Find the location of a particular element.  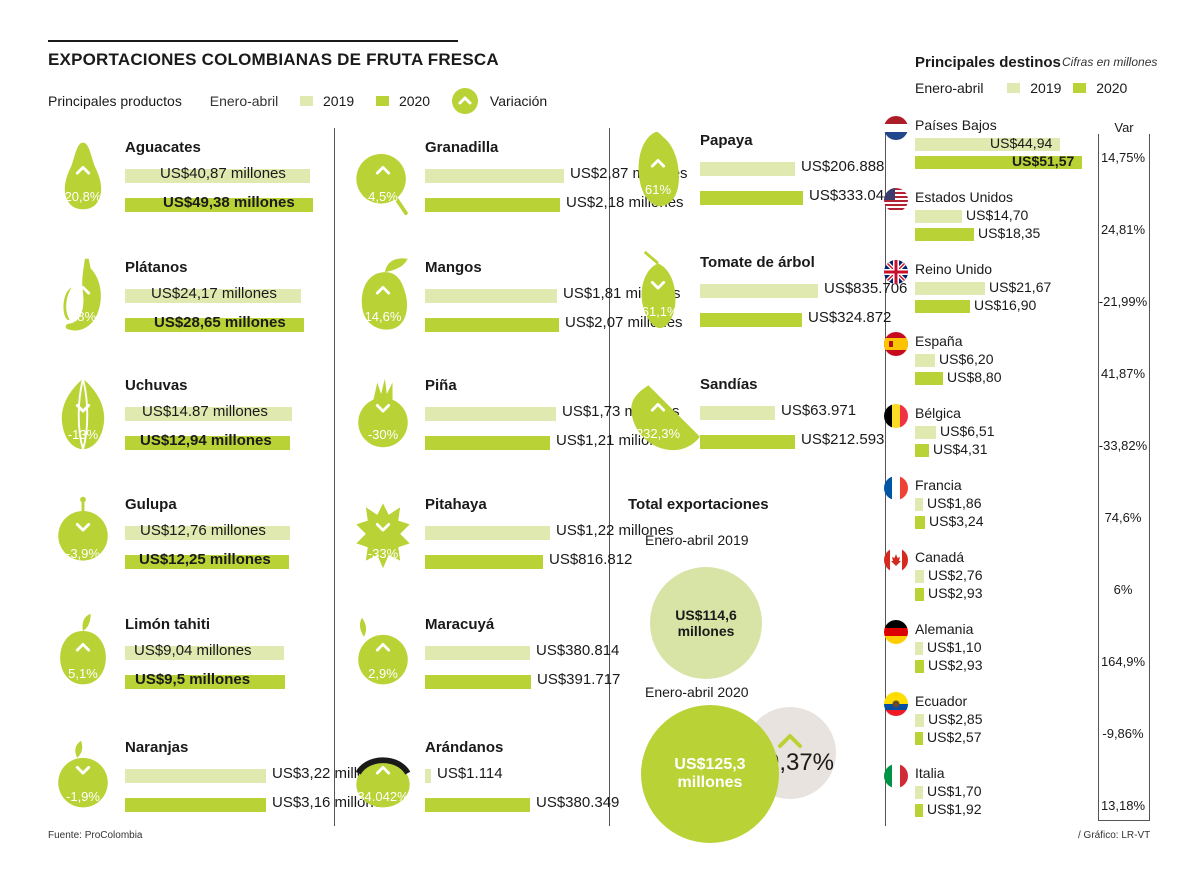

dest-legend-swatch-2020 is located at coordinates (1080, 88).